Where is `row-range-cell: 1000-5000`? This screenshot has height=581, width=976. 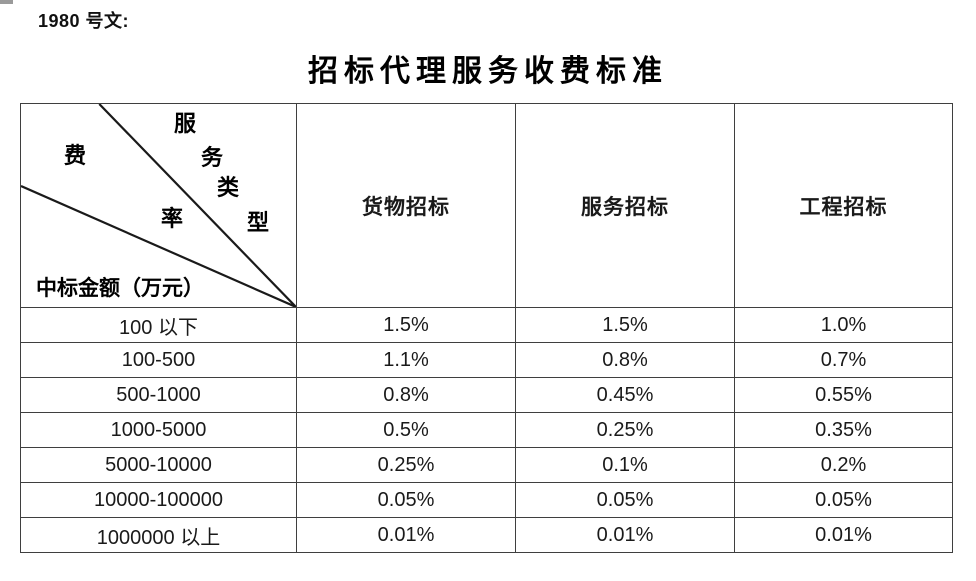
row-range-cell: 1000-5000 is located at coordinates (158, 430).